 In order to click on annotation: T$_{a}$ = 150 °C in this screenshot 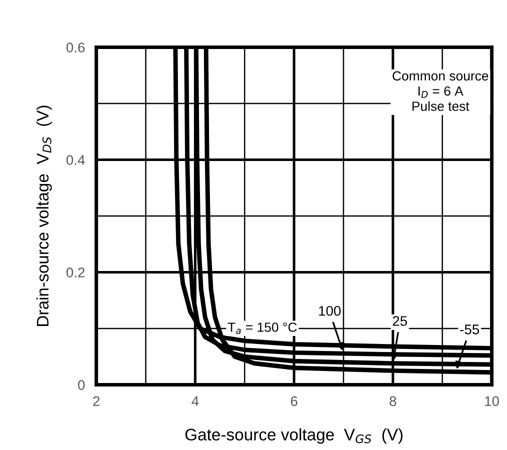, I will do `click(262, 328)`.